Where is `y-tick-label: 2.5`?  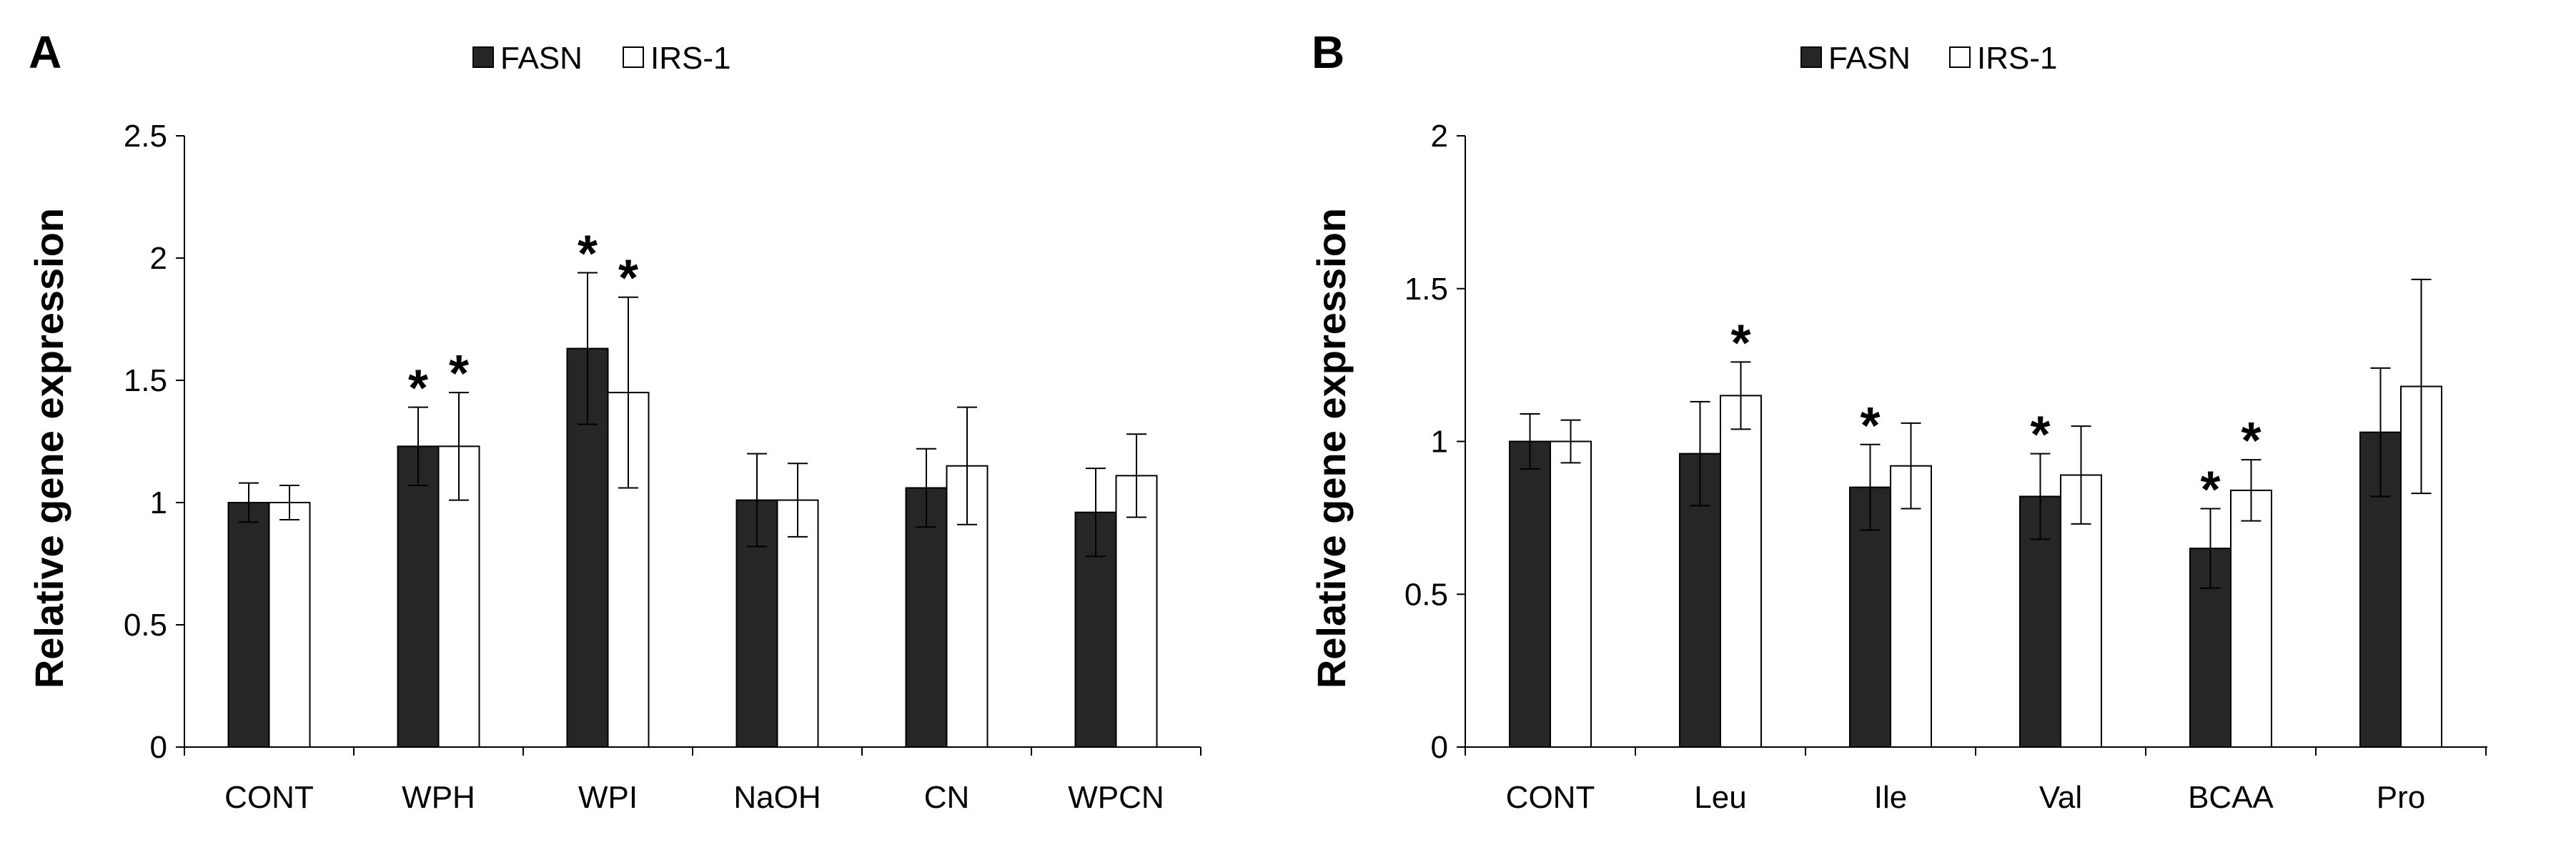
y-tick-label: 2.5 is located at coordinates (145, 137).